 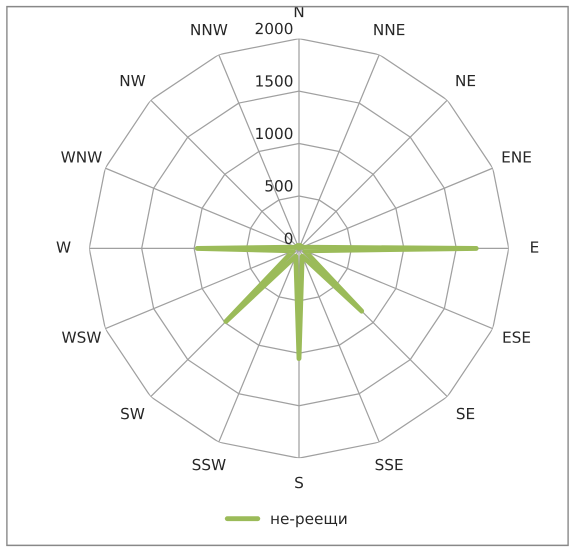 What do you see at coordinates (517, 337) in the screenshot?
I see `spoke-label: ESE` at bounding box center [517, 337].